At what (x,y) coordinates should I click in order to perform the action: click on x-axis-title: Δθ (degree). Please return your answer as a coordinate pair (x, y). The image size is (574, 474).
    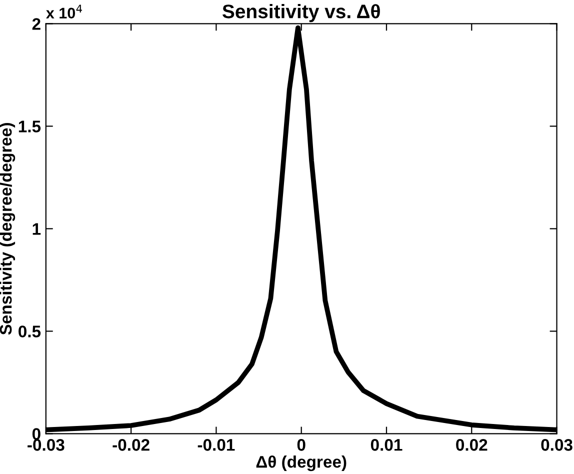
    Looking at the image, I should click on (301, 463).